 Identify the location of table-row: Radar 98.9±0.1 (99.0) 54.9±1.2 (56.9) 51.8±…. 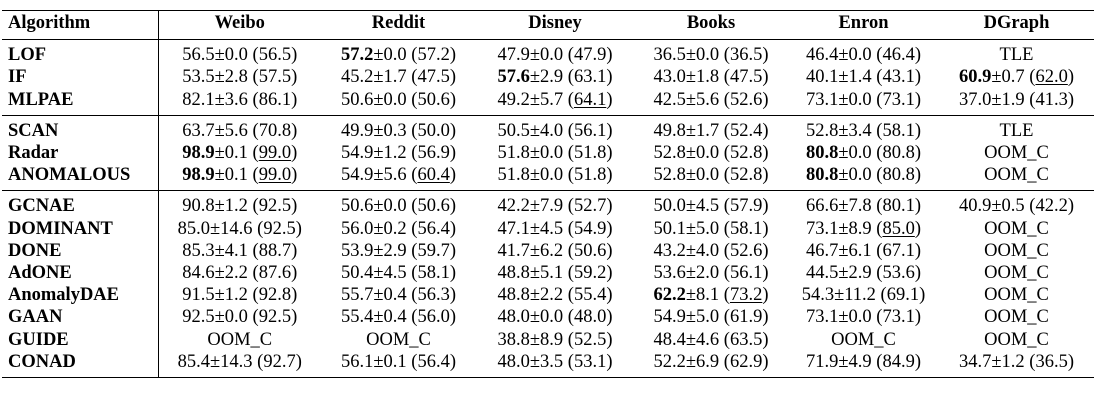
(548, 153).